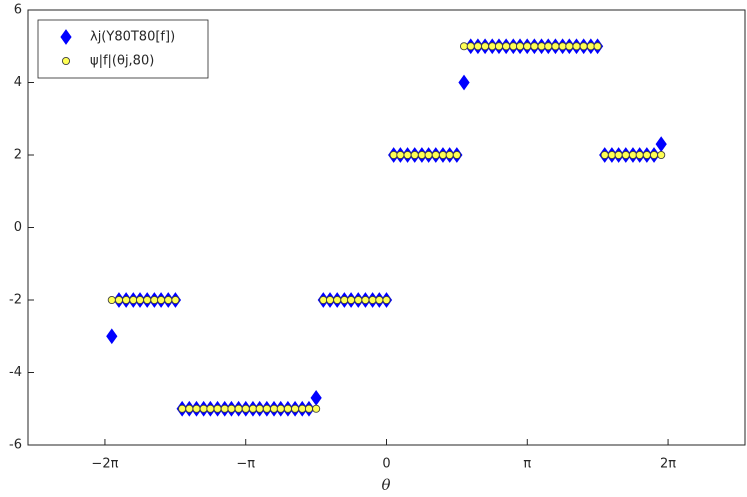  What do you see at coordinates (104, 464) in the screenshot?
I see `x-tick-label: −2π` at bounding box center [104, 464].